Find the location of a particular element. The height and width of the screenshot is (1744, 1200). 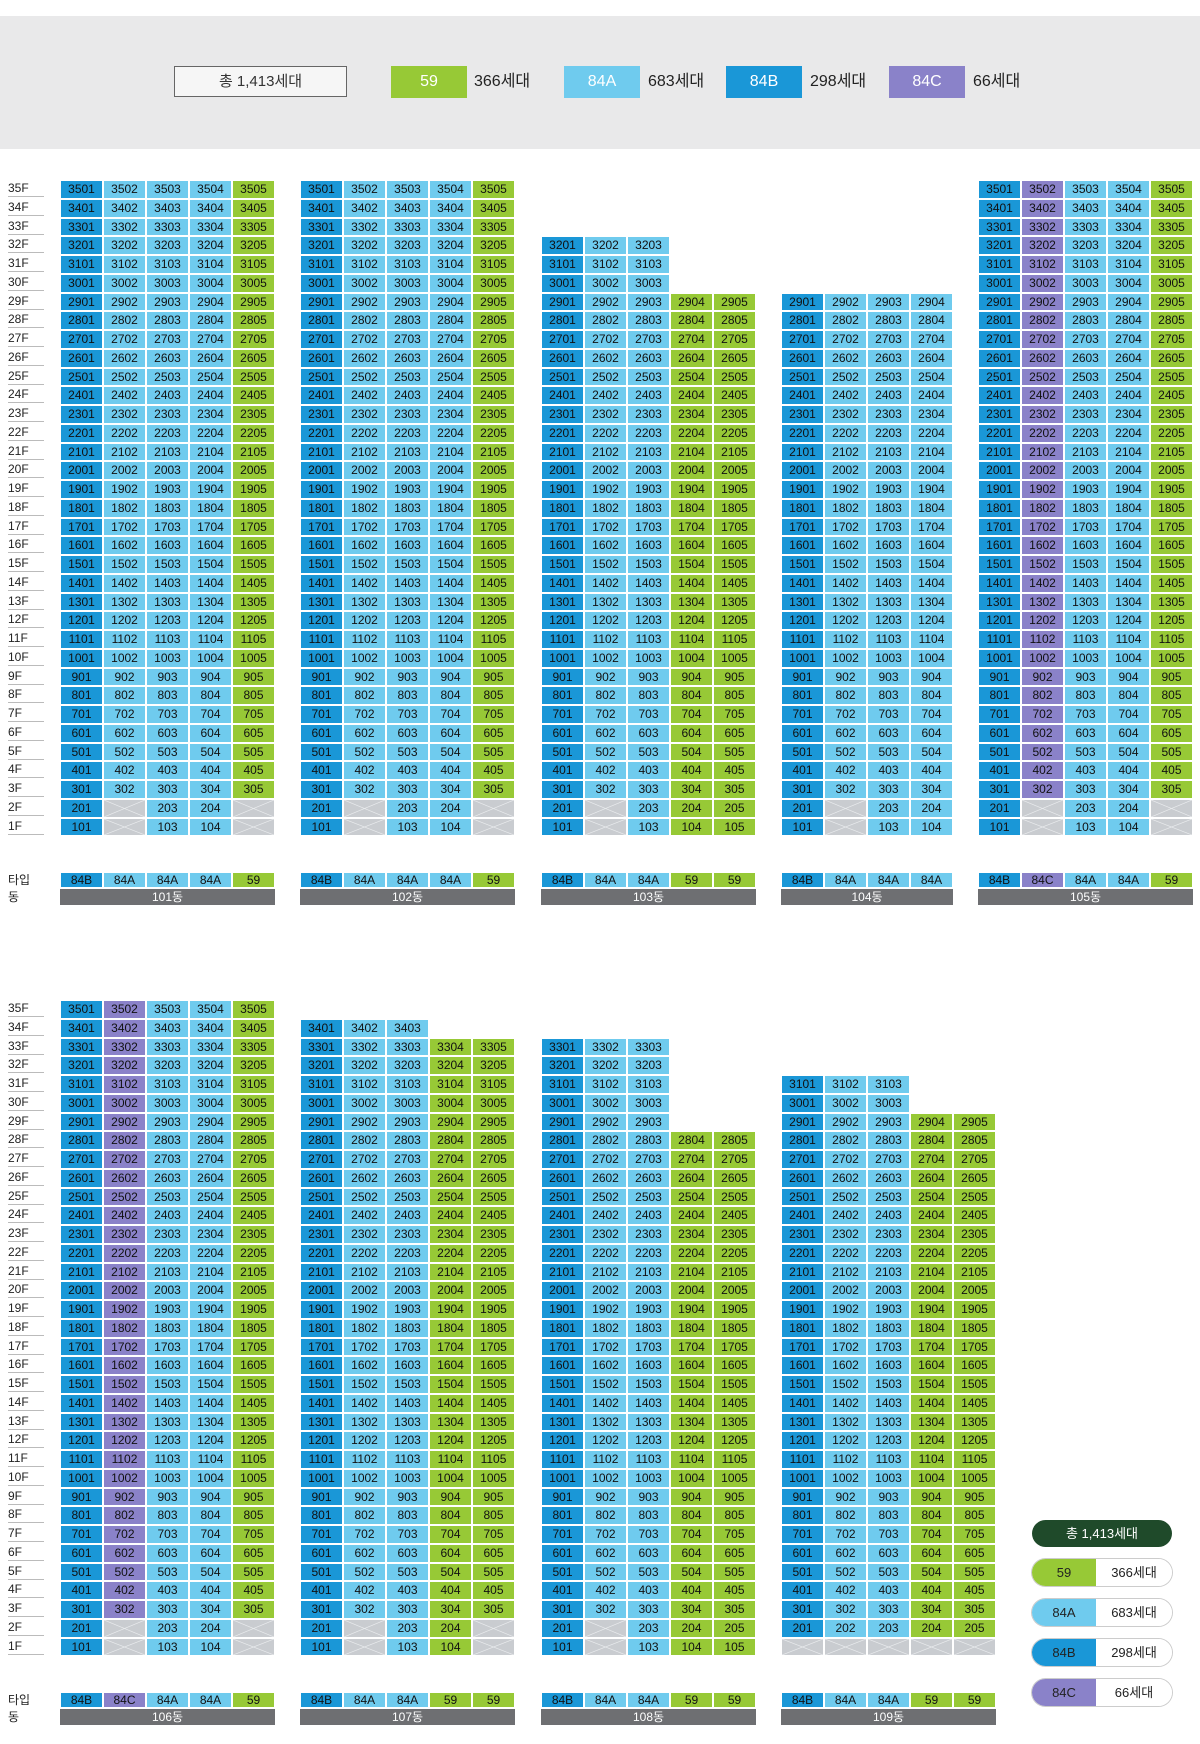

unit-cell: 2602 is located at coordinates (845, 1178).